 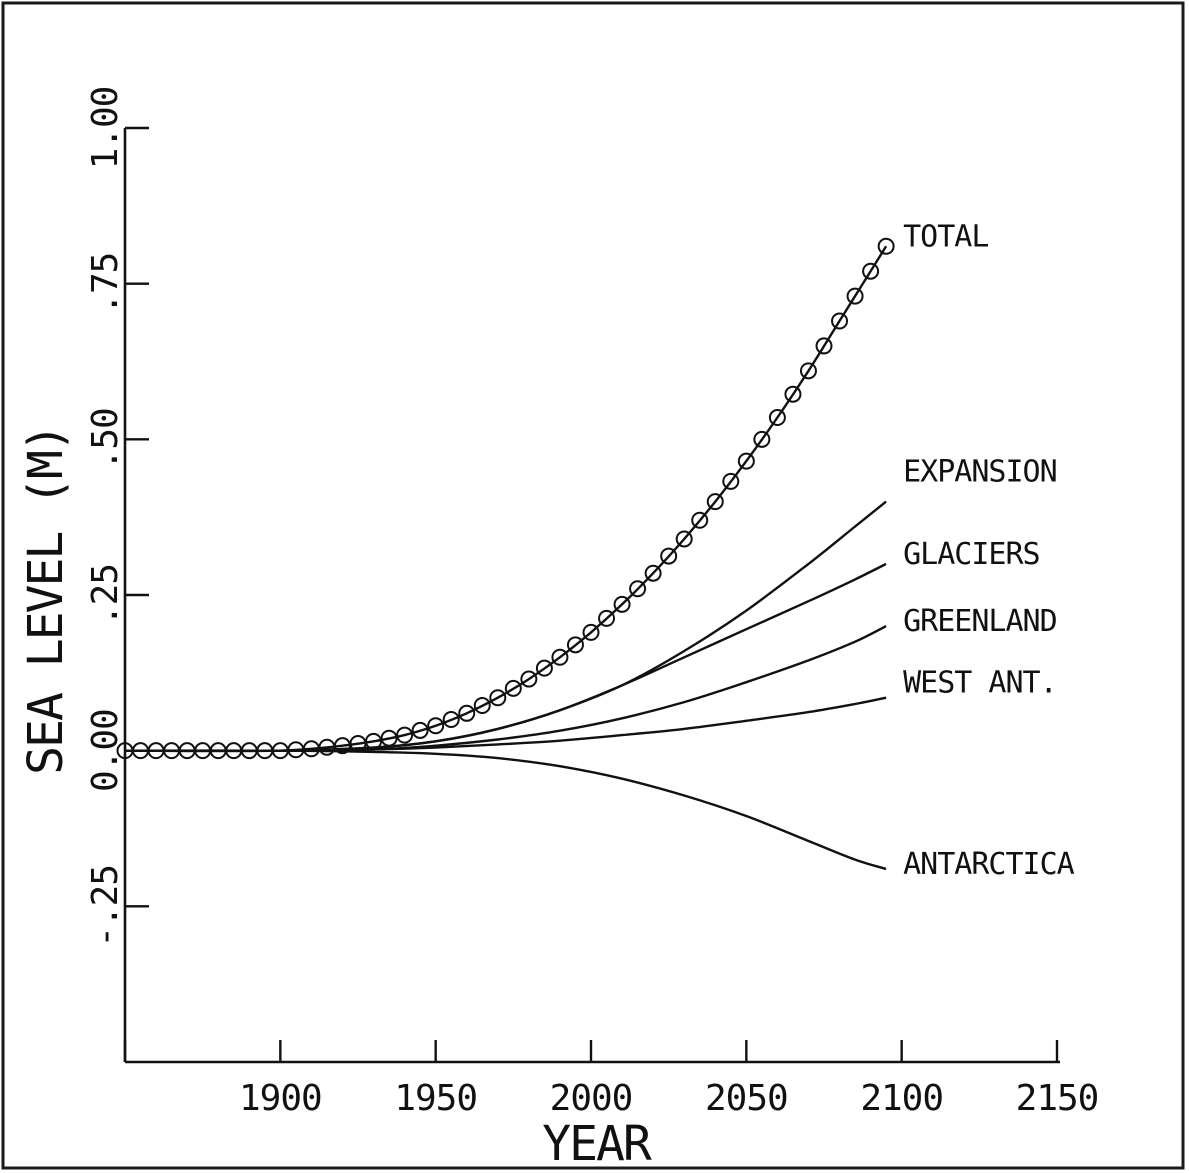 What do you see at coordinates (505, 724) in the screenshot?
I see `series-line-west-ant` at bounding box center [505, 724].